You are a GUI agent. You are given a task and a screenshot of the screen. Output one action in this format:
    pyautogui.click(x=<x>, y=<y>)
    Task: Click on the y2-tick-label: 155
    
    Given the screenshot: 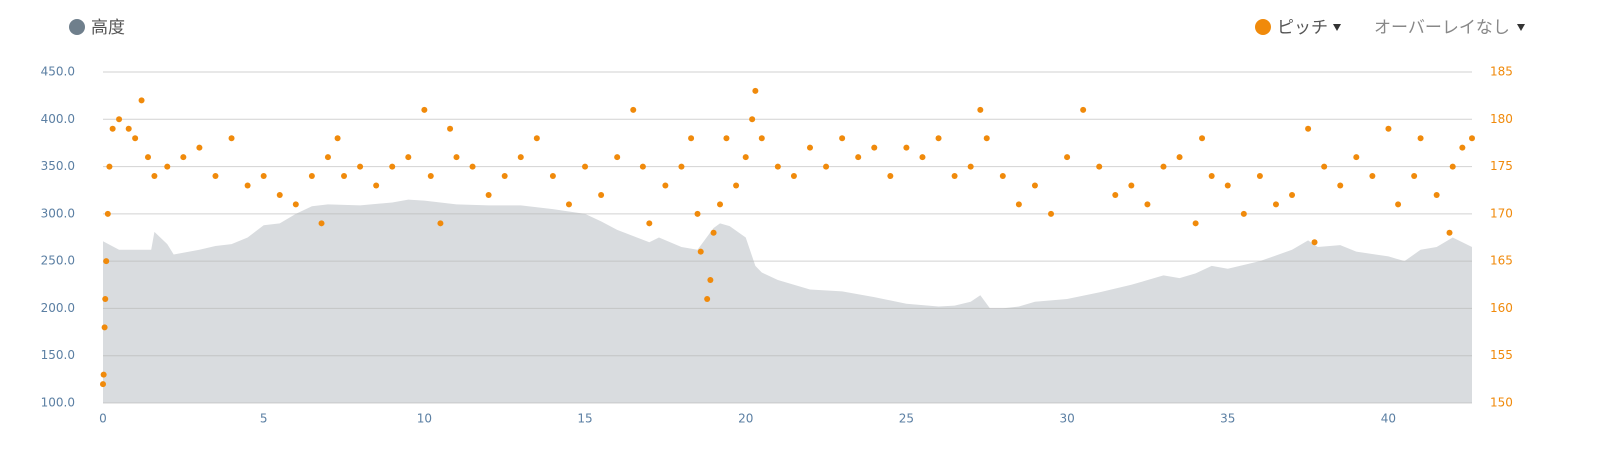 What is the action you would take?
    pyautogui.click(x=1501, y=355)
    